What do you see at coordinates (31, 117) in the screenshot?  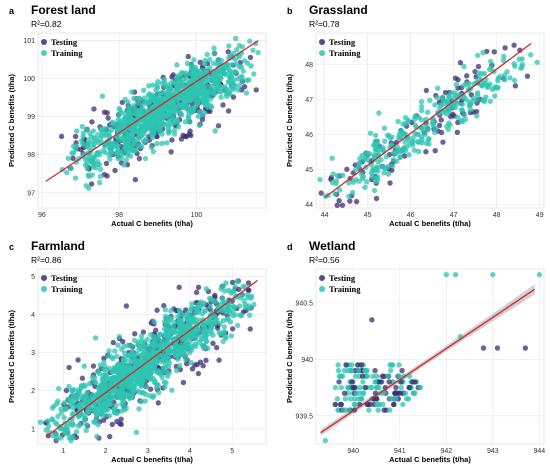 I see `y-tick-label: 99` at bounding box center [31, 117].